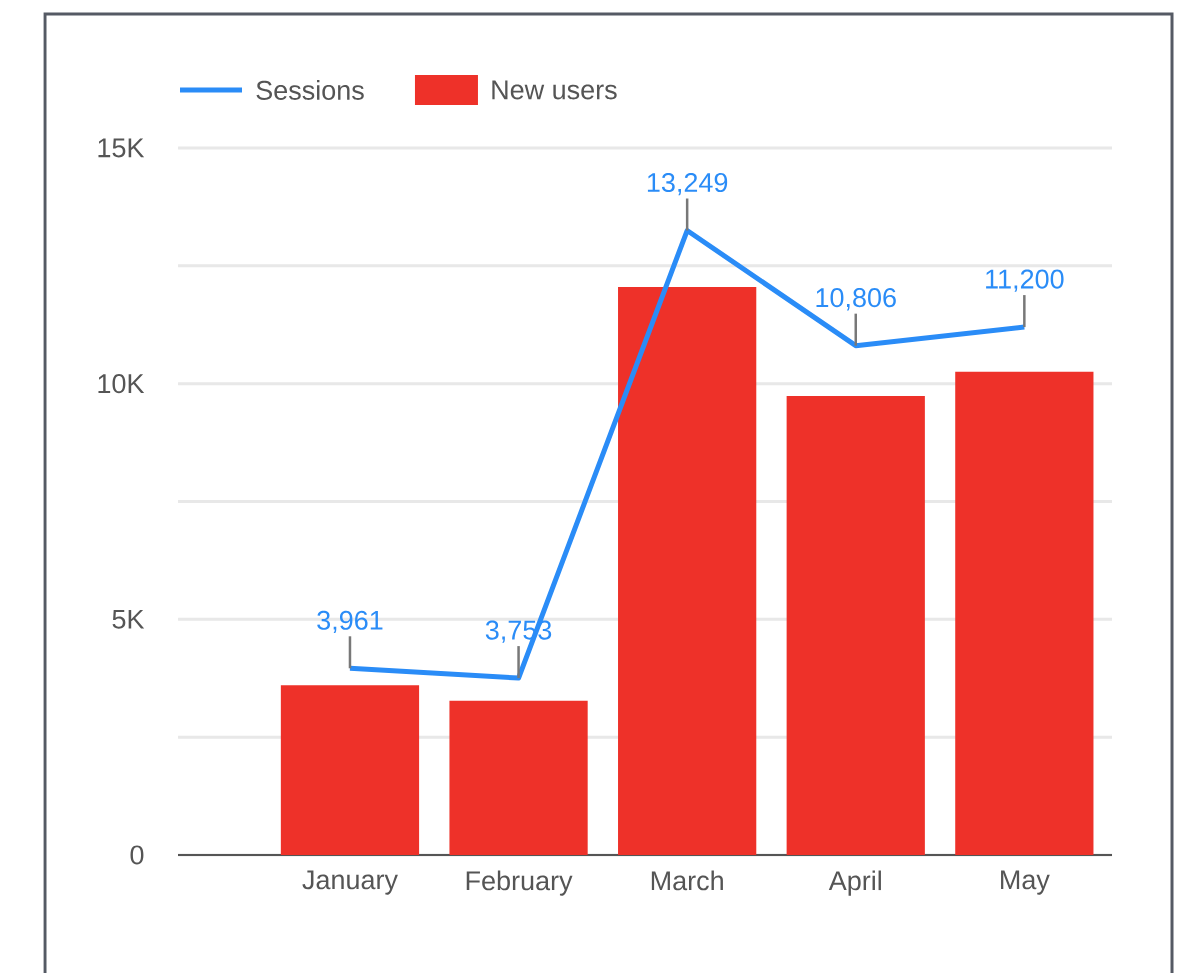 Image resolution: width=1178 pixels, height=973 pixels. Describe the element at coordinates (687, 184) in the screenshot. I see `data-label: 13,249` at that location.